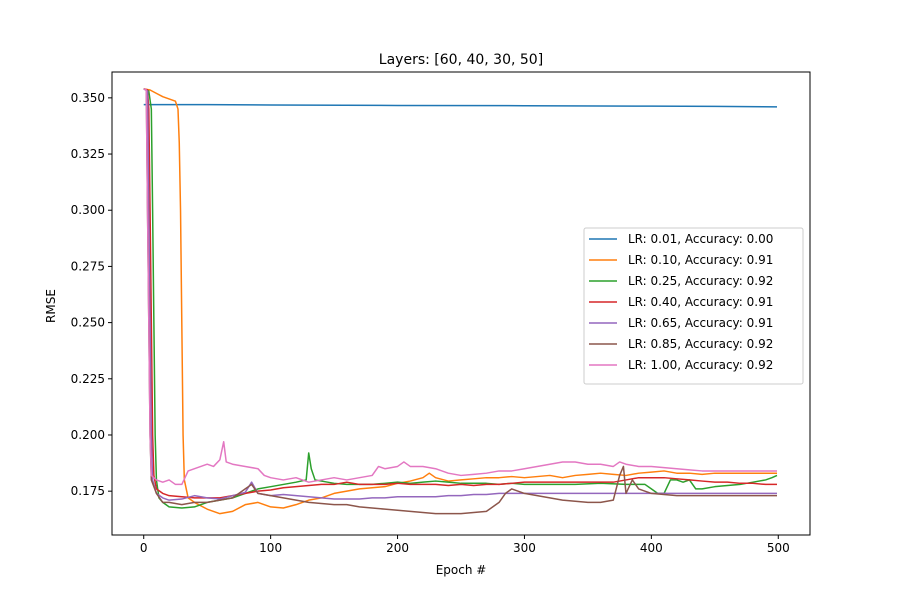  I want to click on y-tick-label: 0.225, so click(88, 379).